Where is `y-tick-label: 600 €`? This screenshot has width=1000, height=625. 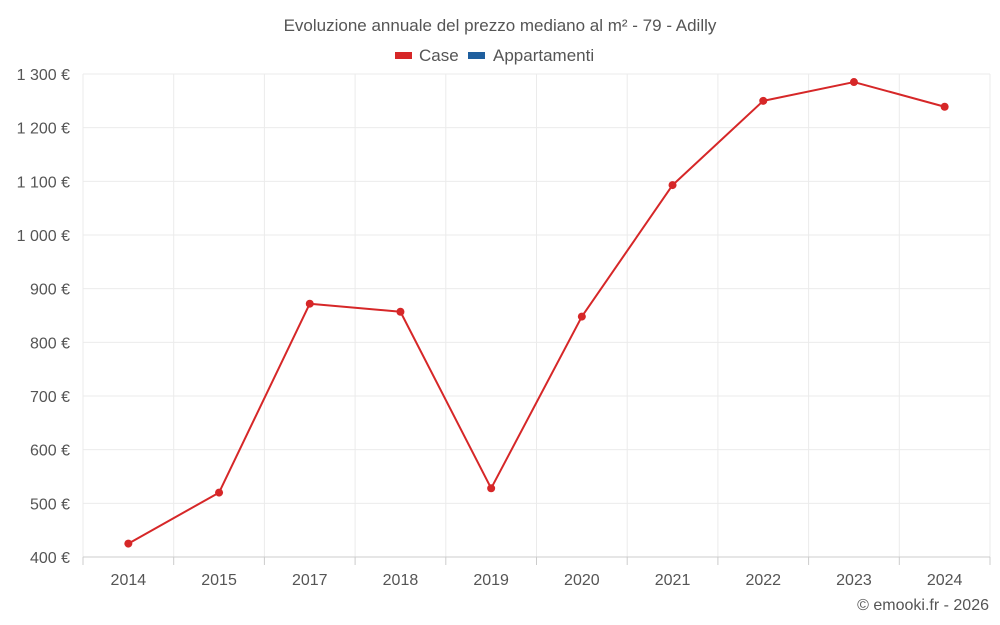
y-tick-label: 600 € is located at coordinates (50, 451).